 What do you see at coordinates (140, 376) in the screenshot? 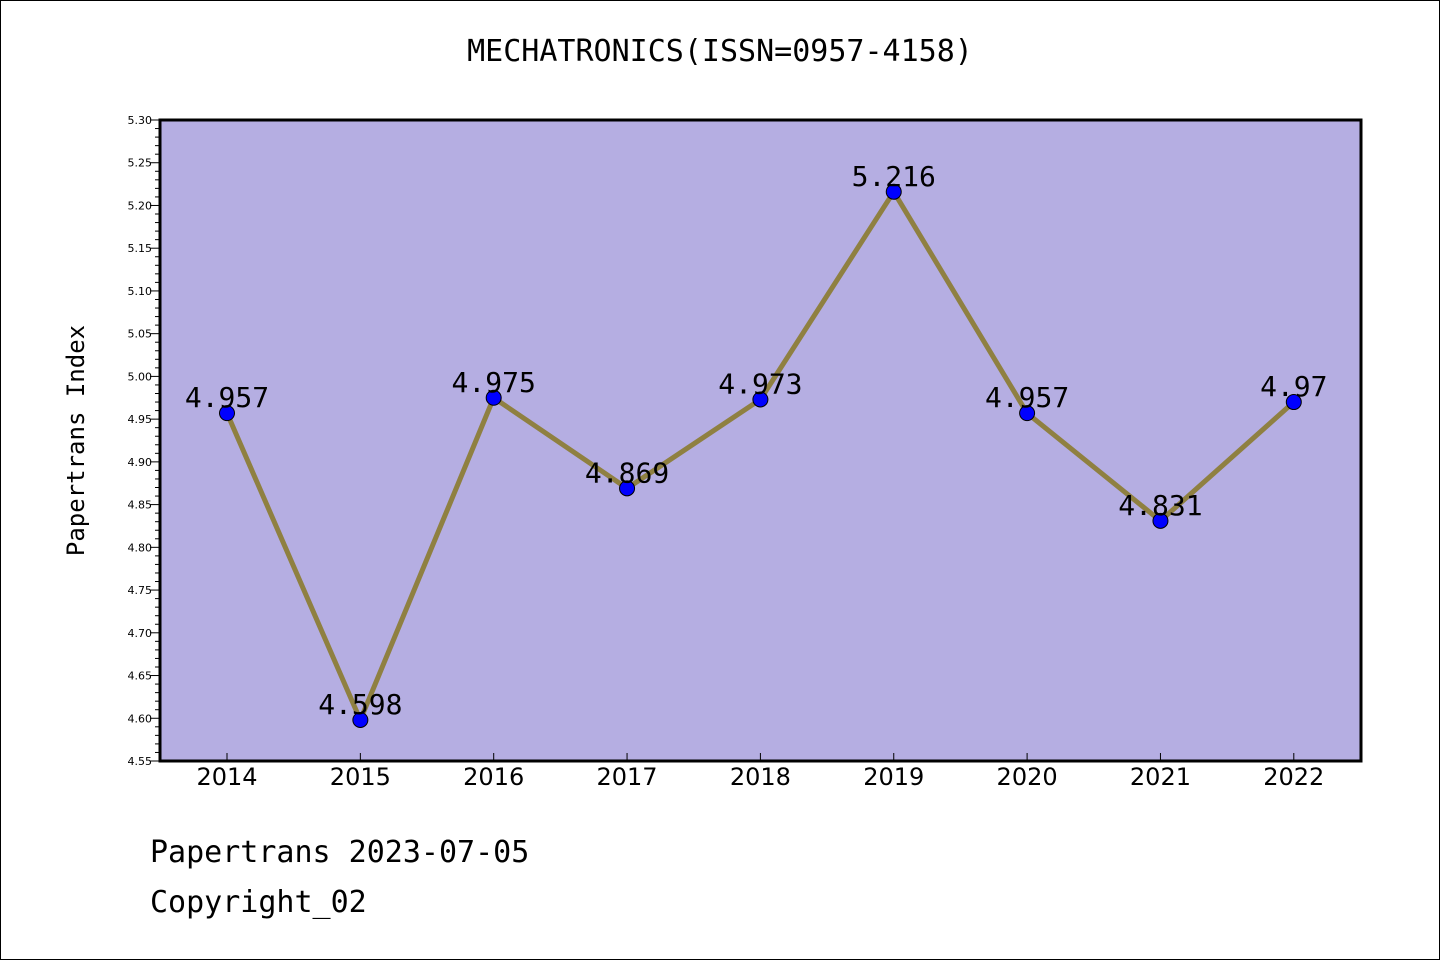
I see `y-tick-label: 5.00` at bounding box center [140, 376].